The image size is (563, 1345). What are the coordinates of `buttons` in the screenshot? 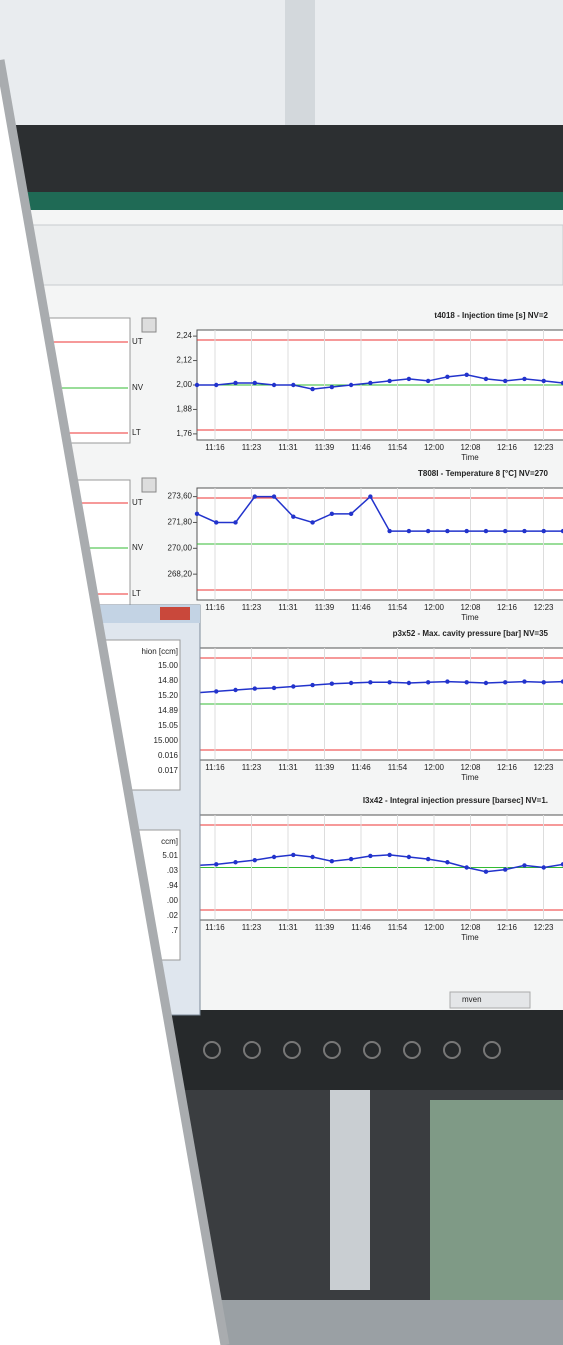 It's located at (352, 1050).